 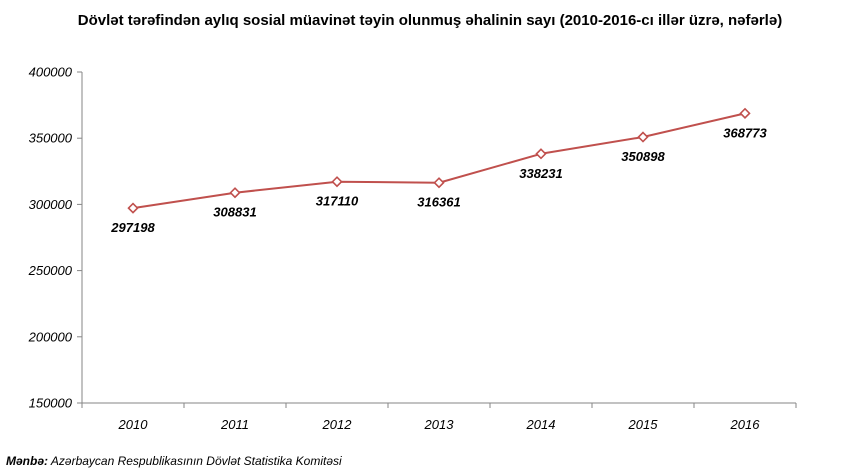 What do you see at coordinates (51, 403) in the screenshot?
I see `y-tick-label: 150000` at bounding box center [51, 403].